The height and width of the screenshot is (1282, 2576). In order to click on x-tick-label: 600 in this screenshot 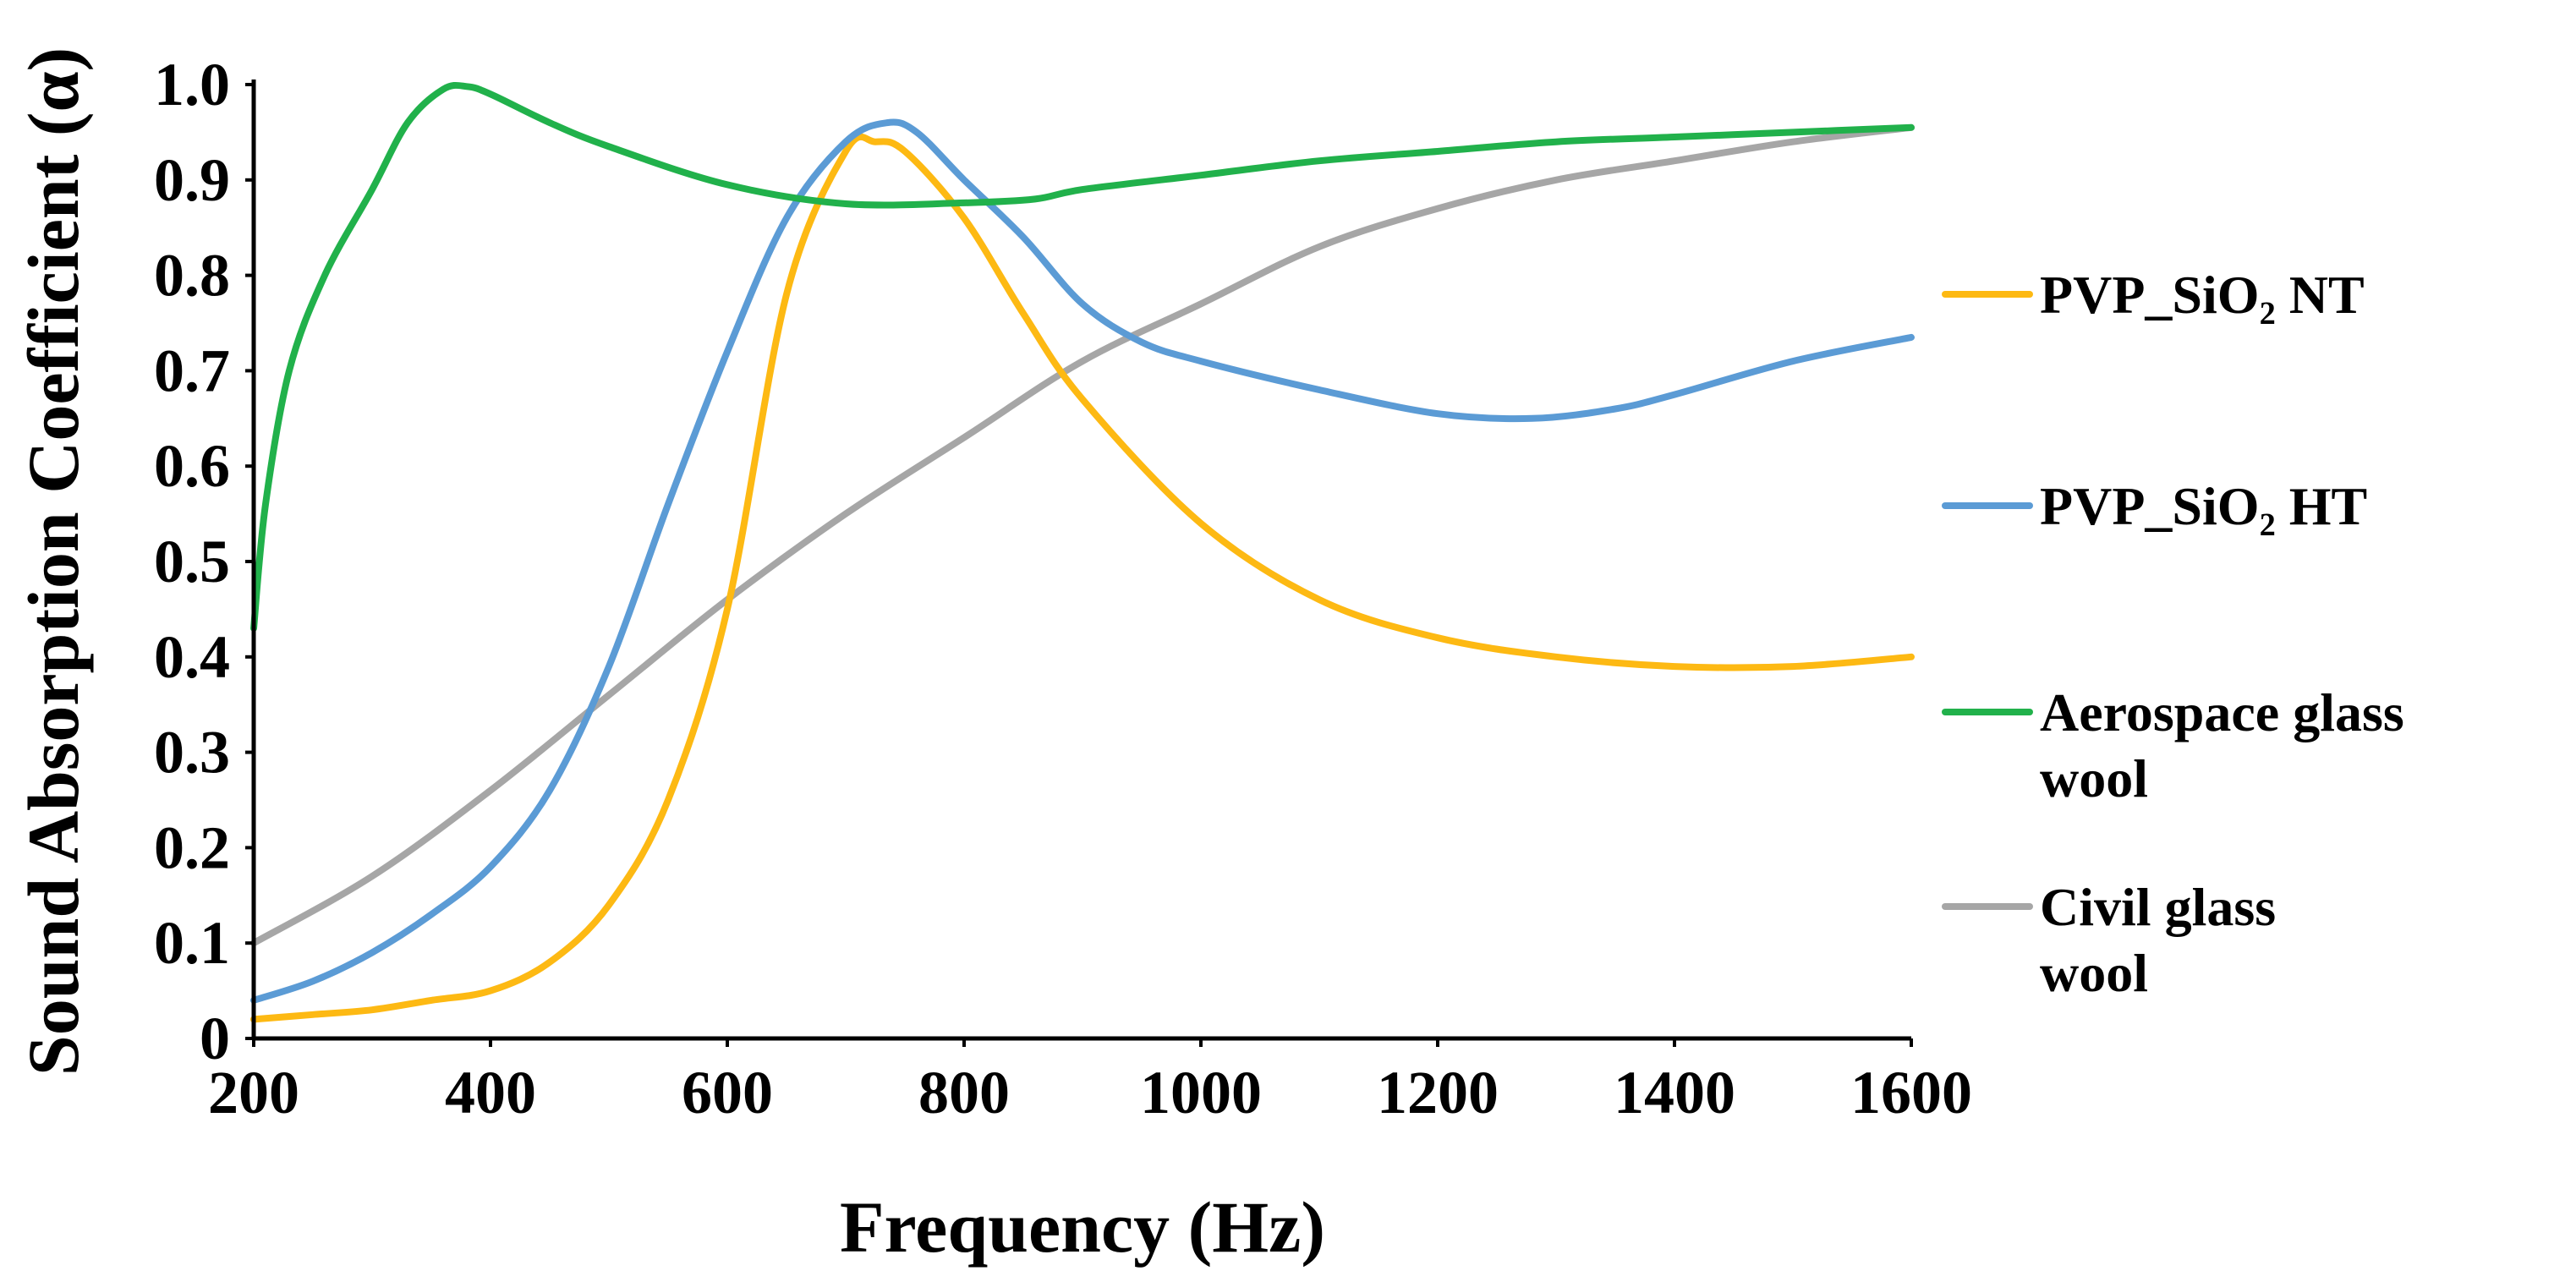, I will do `click(727, 1092)`.